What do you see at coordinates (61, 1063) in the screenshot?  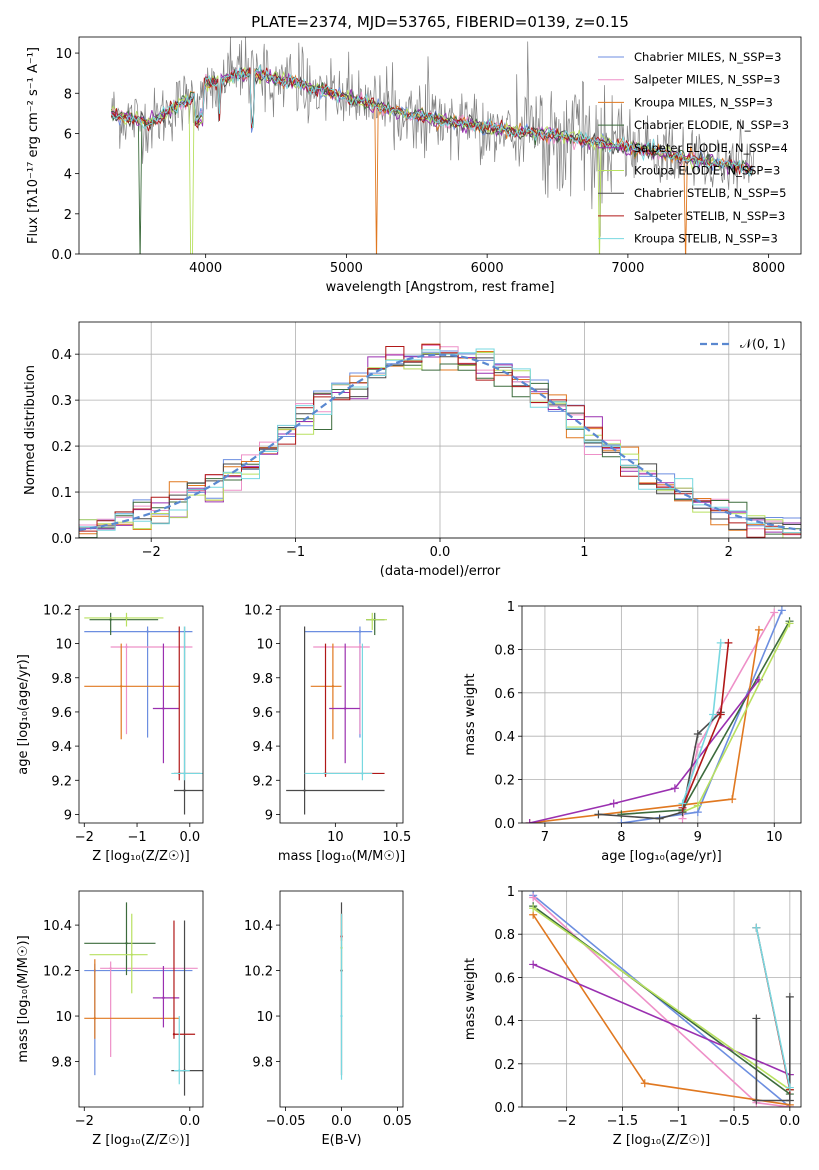 I see `y-tick-label: 9.8` at bounding box center [61, 1063].